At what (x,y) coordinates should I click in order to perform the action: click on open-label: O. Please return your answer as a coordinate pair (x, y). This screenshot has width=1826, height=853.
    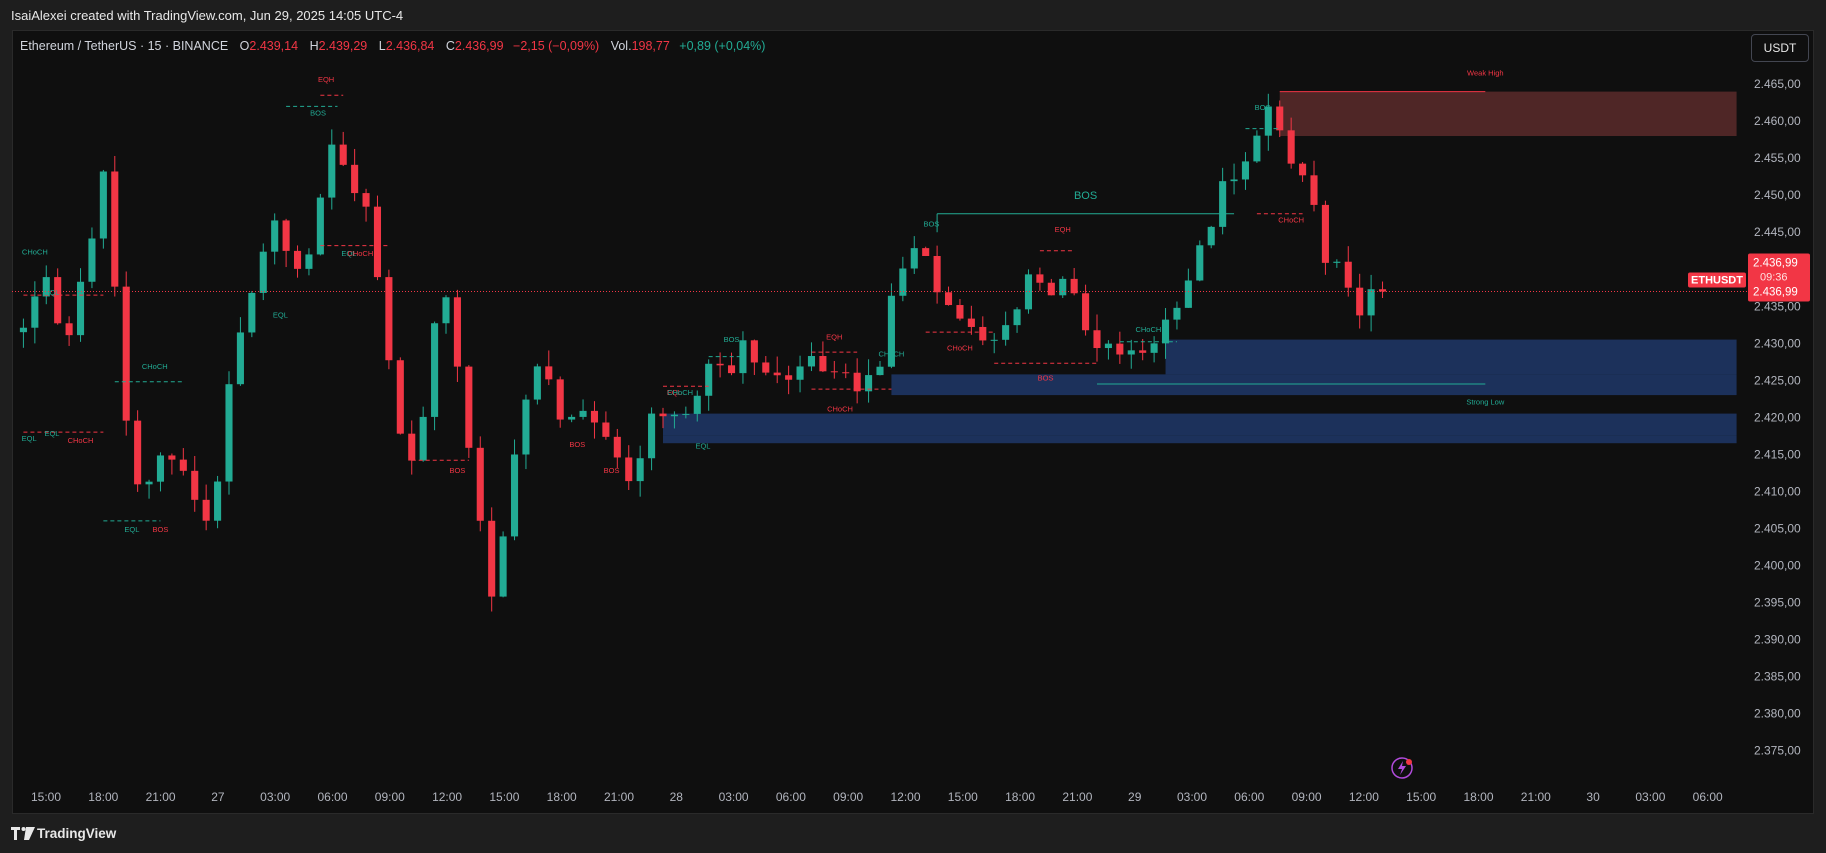
    Looking at the image, I should click on (244, 46).